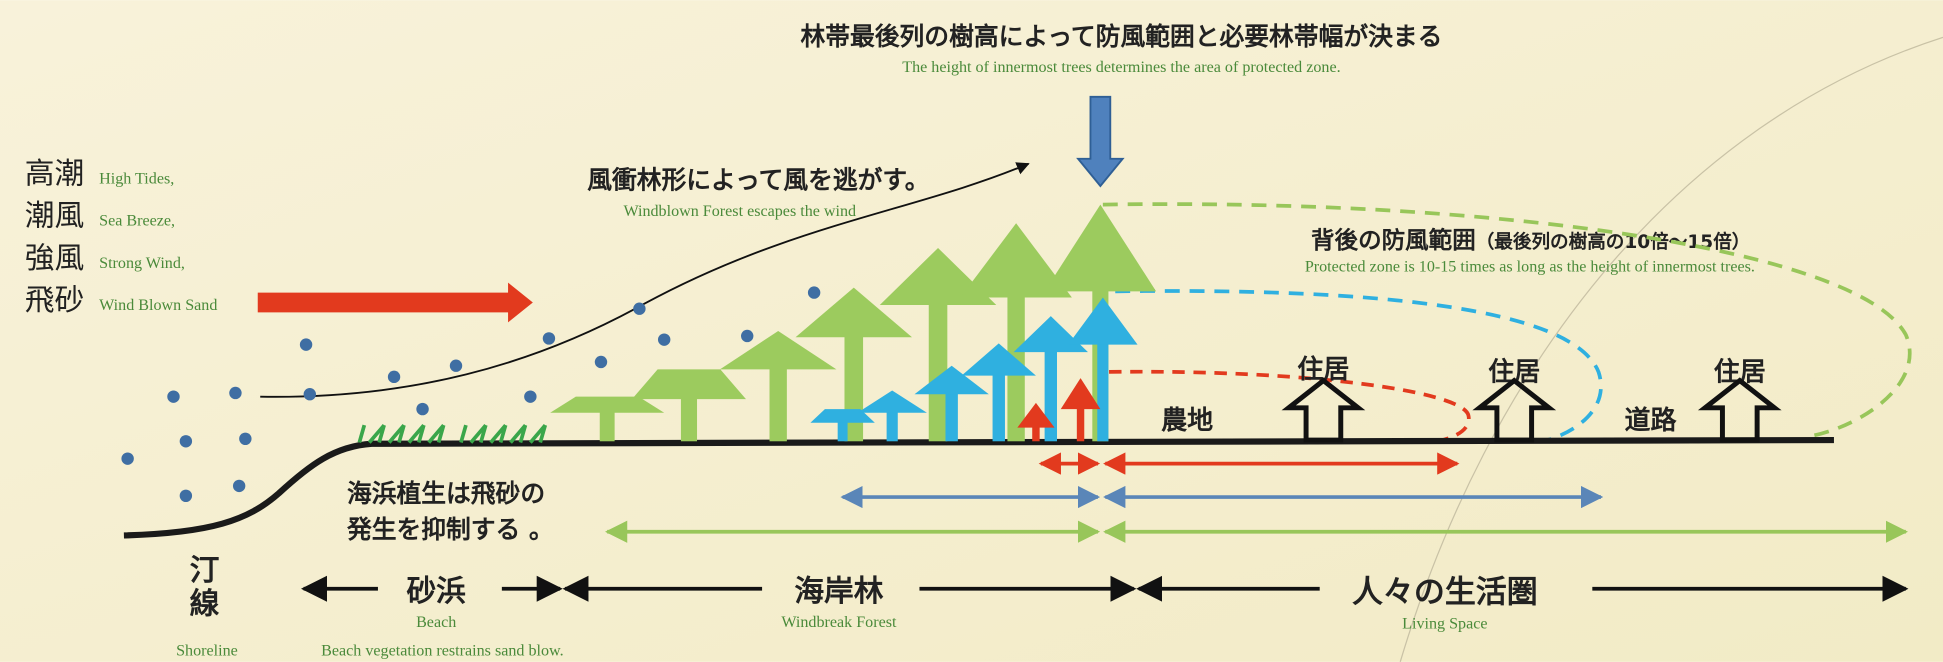  What do you see at coordinates (452, 433) in the screenshot?
I see `grass` at bounding box center [452, 433].